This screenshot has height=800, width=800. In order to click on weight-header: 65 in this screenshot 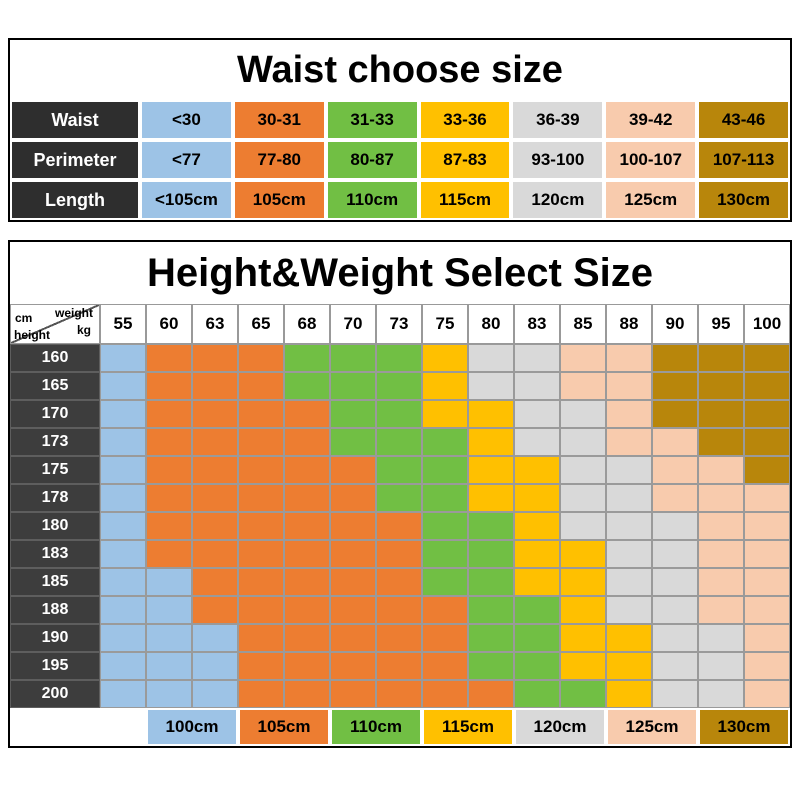, I will do `click(261, 324)`.